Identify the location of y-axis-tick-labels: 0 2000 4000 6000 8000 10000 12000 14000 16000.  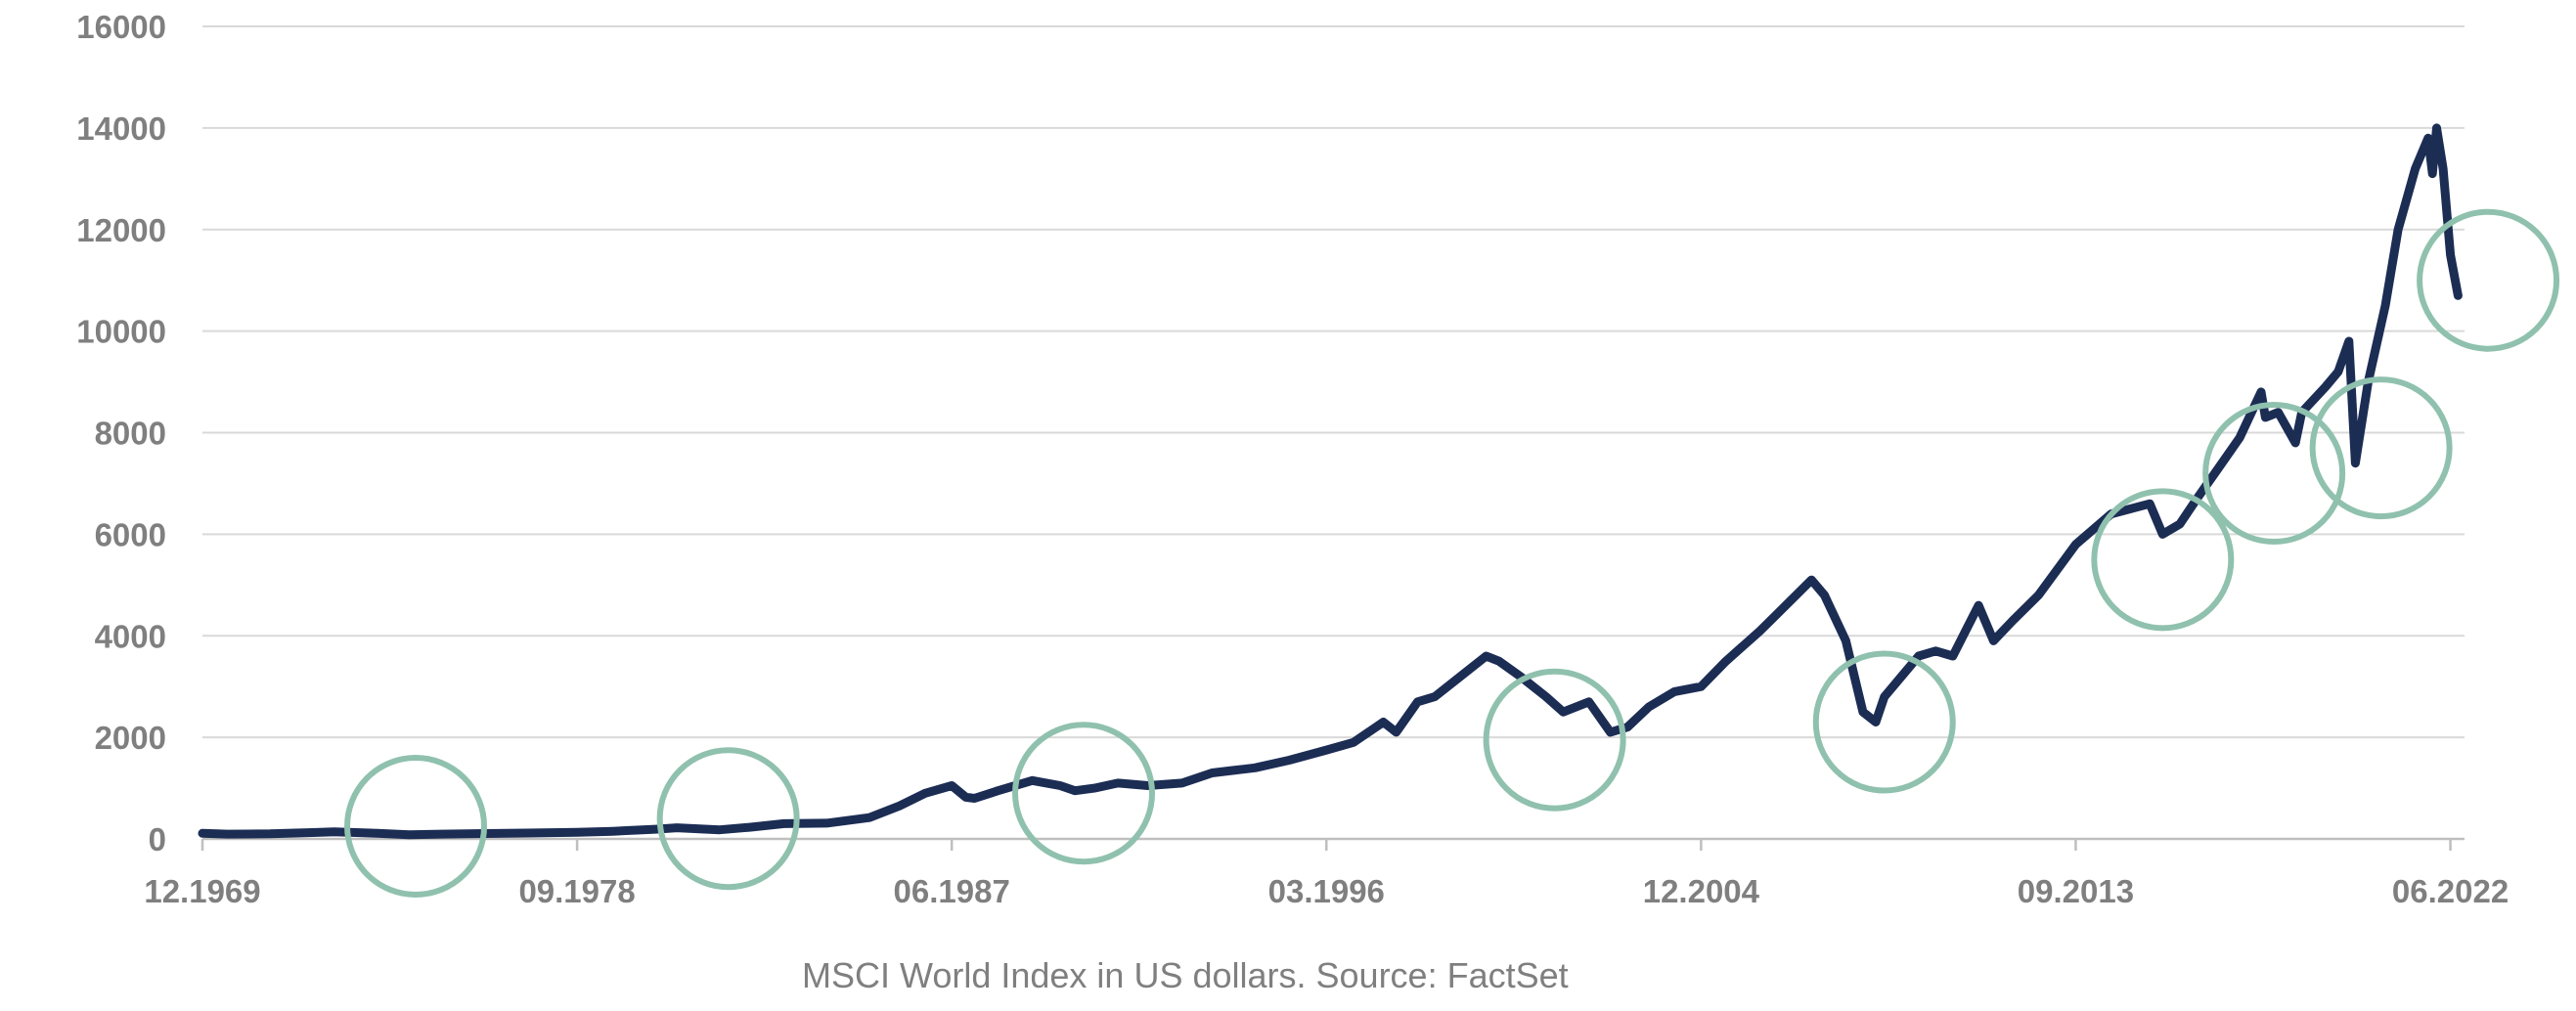
(121, 433).